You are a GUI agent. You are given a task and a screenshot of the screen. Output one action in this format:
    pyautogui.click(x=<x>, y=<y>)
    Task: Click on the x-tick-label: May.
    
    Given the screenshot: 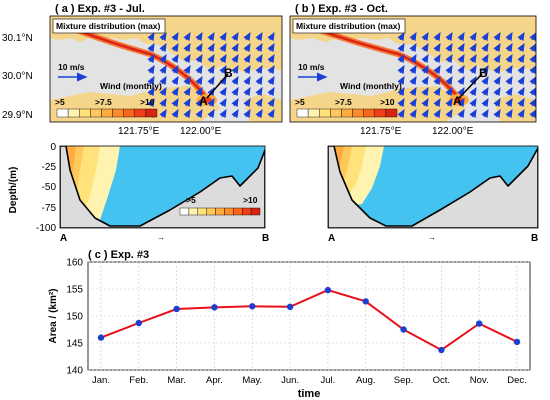 What is the action you would take?
    pyautogui.click(x=252, y=380)
    